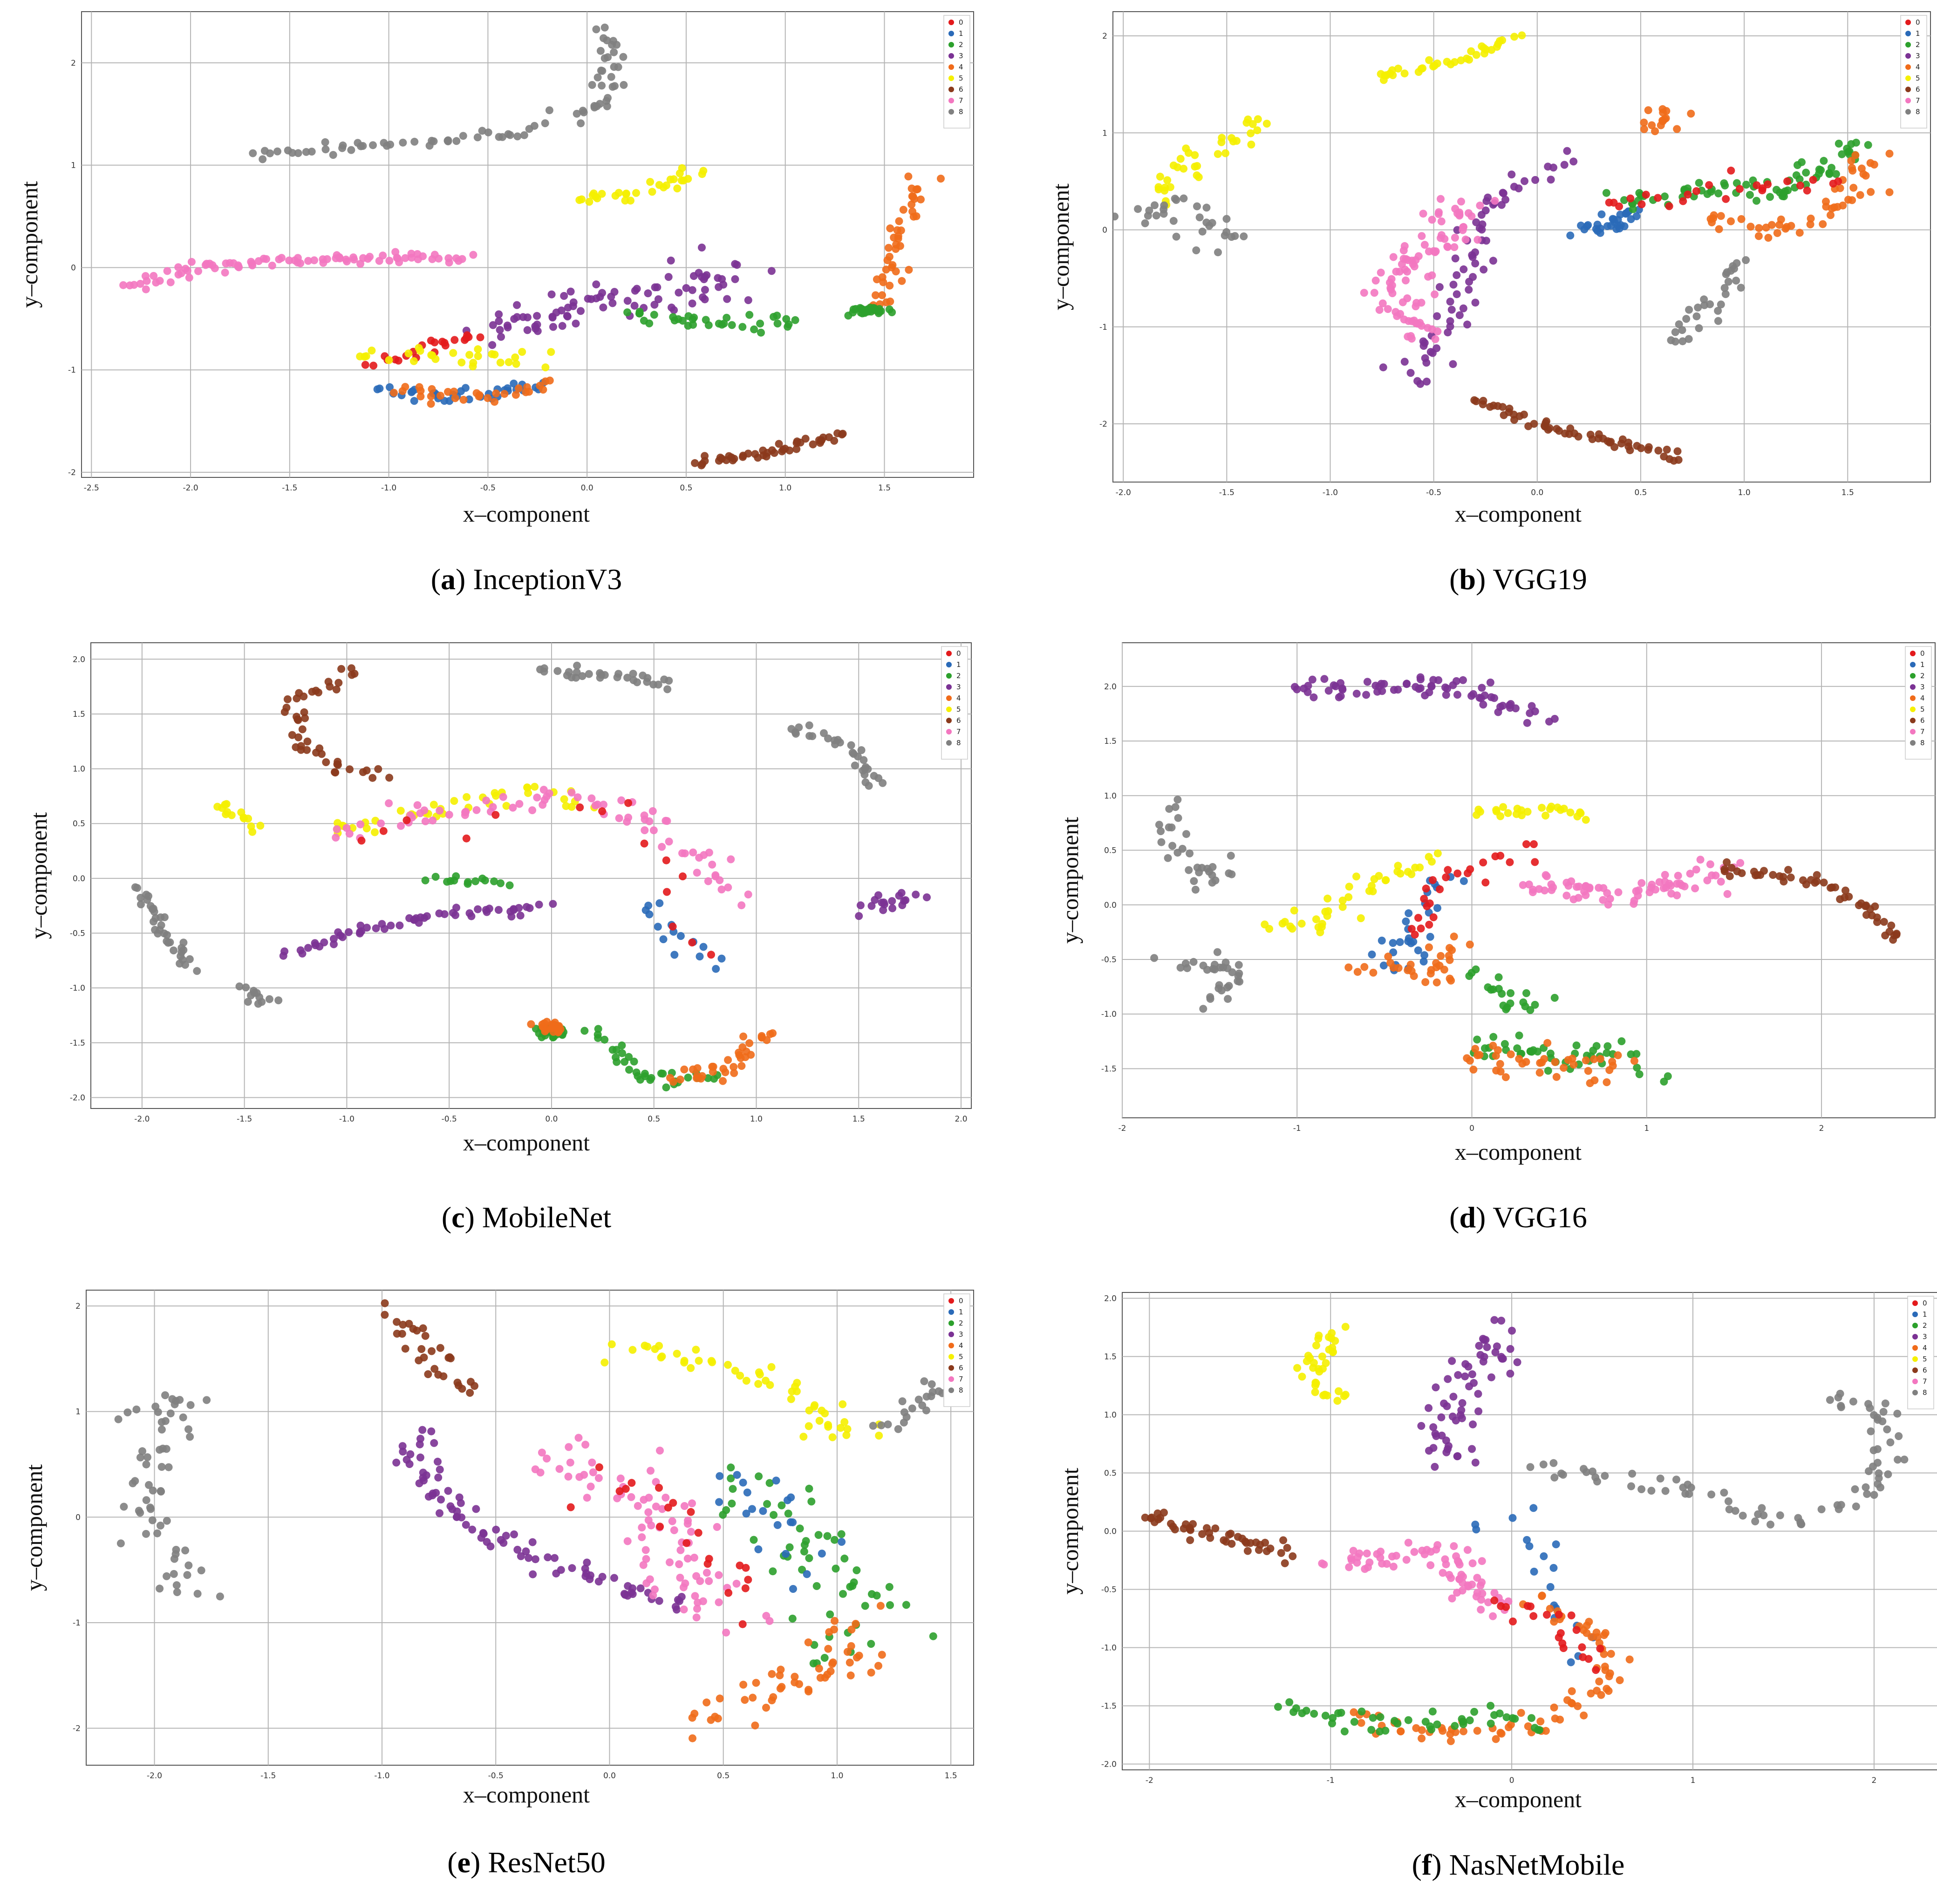  What do you see at coordinates (527, 1217) in the screenshot?
I see `panel-caption: (c) MobileNet` at bounding box center [527, 1217].